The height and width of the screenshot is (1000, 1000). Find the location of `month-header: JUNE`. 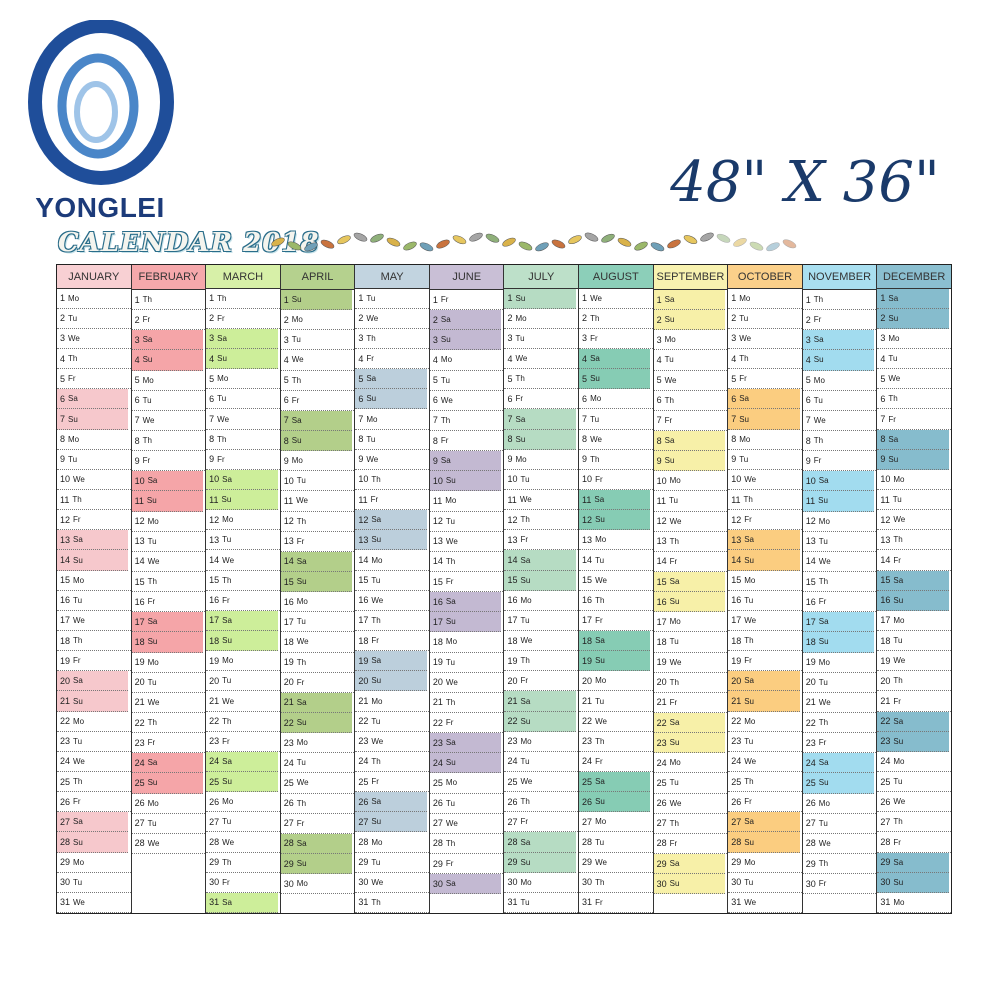

month-header: JUNE is located at coordinates (466, 277).